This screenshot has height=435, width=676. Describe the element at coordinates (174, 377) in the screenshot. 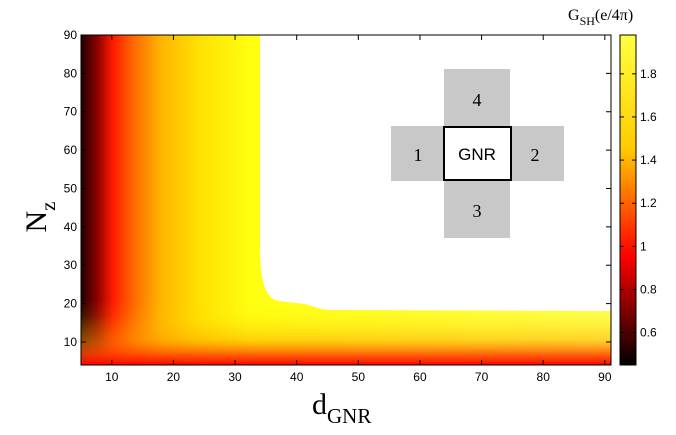

I see `x-tick-label: 20` at that location.